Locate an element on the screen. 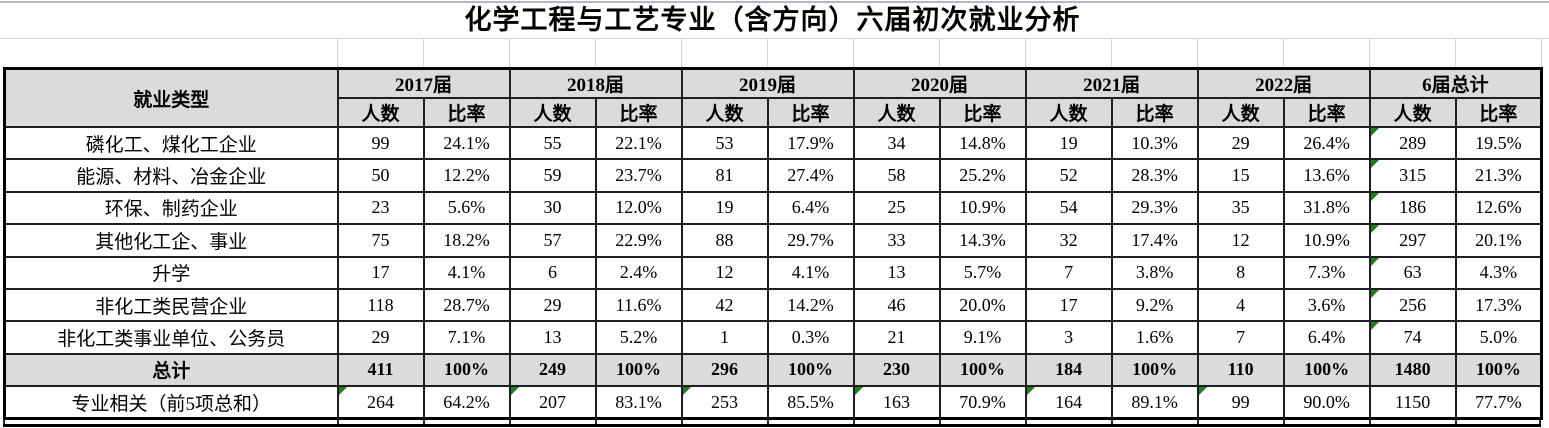 This screenshot has height=428, width=1549. row-label-cell: 非化工类事业单位、公务员 is located at coordinates (171, 337).